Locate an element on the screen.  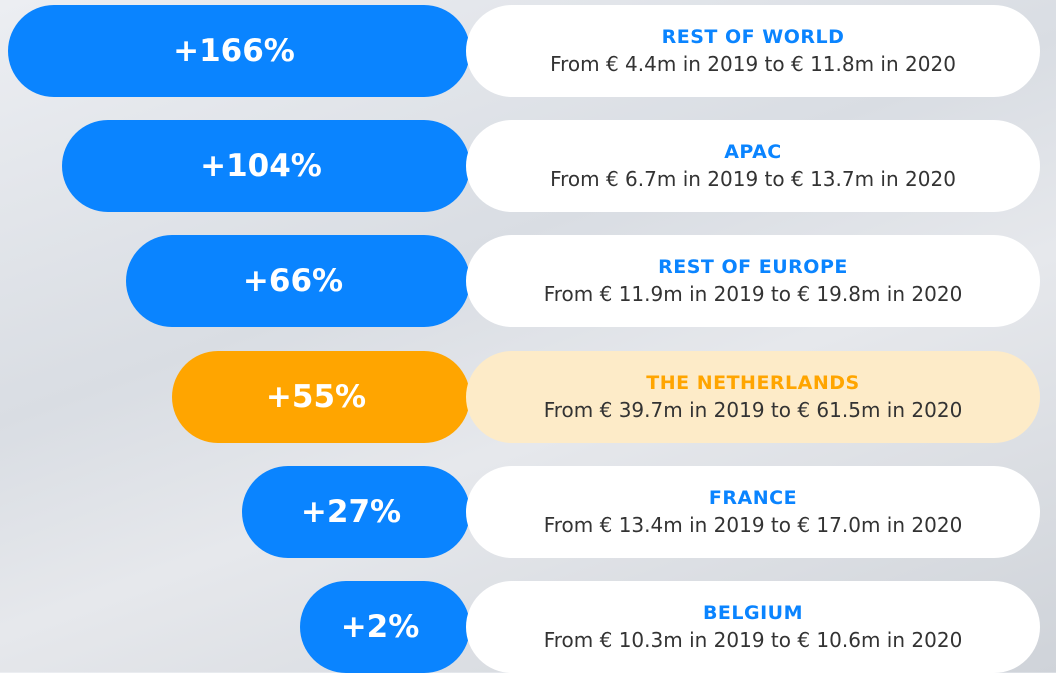
change-pill: +2% is located at coordinates (385, 627).